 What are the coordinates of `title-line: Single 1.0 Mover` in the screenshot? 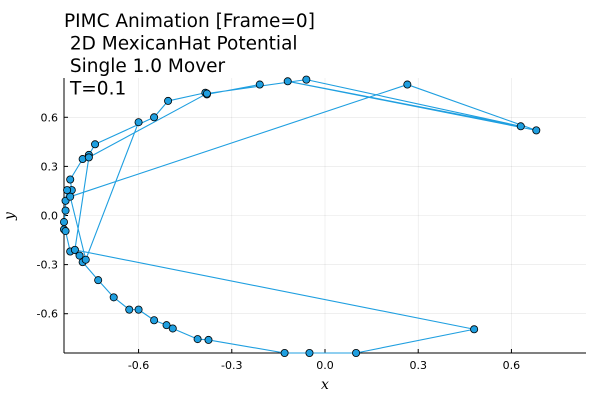 It's located at (145, 66).